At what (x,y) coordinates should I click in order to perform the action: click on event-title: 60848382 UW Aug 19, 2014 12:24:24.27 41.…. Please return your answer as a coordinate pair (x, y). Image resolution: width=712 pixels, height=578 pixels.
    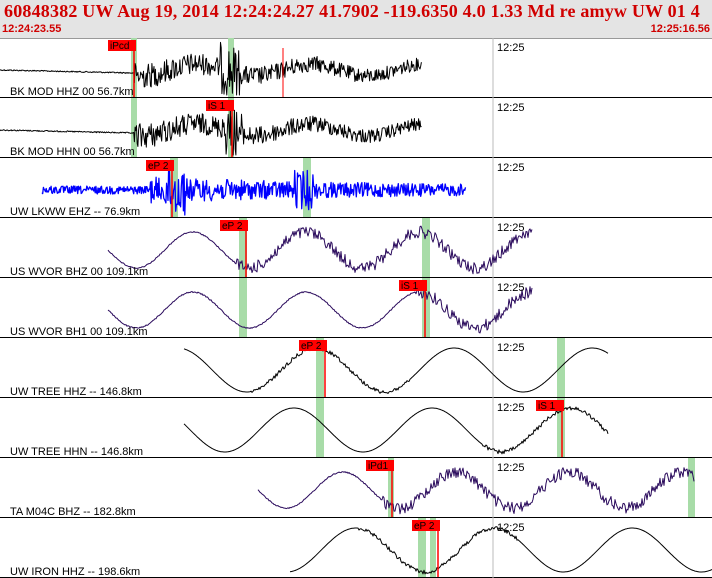
    Looking at the image, I should click on (352, 11).